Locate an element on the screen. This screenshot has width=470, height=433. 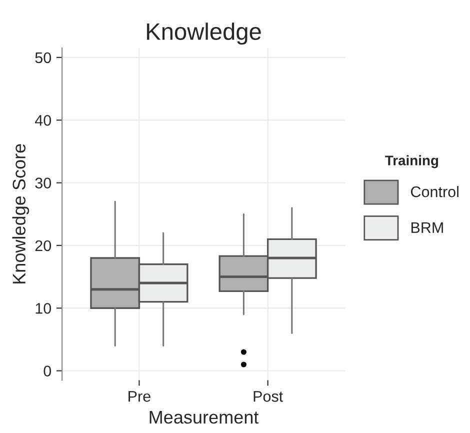
legend-label: Control is located at coordinates (434, 192).